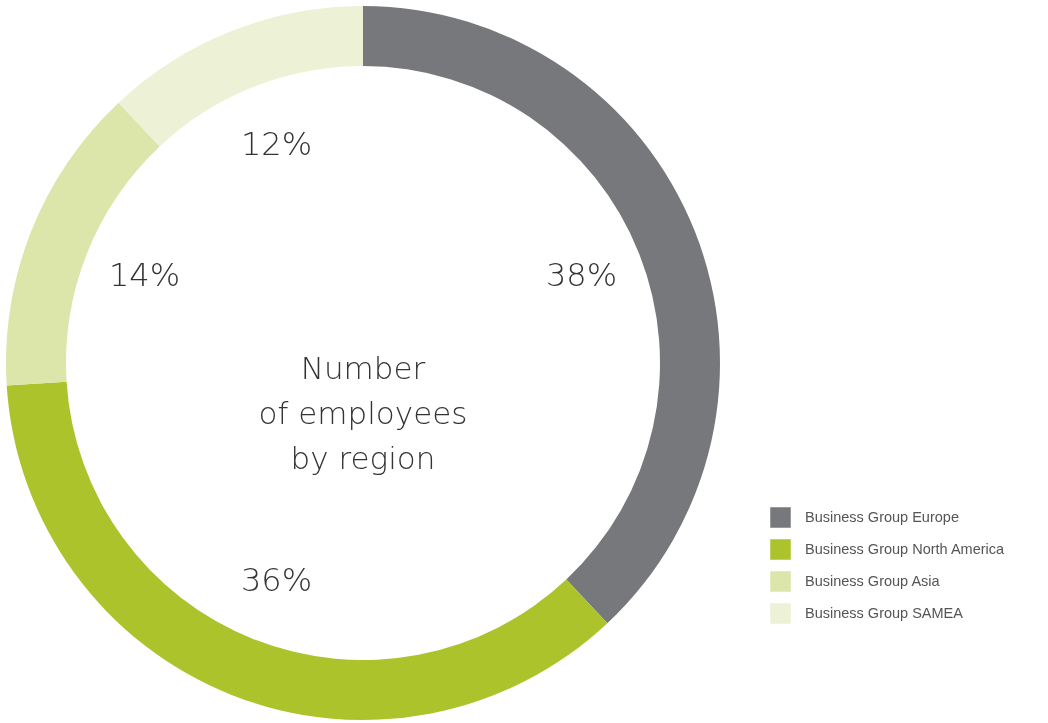  What do you see at coordinates (144, 275) in the screenshot?
I see `data-label: 14%` at bounding box center [144, 275].